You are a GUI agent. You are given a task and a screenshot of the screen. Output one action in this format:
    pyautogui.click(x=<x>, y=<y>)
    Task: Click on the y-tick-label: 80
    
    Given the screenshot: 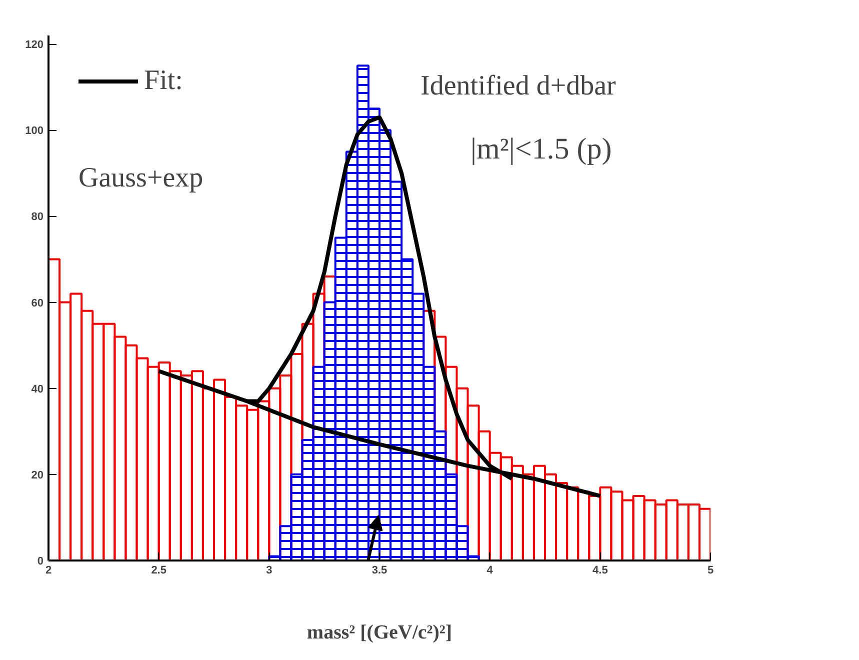 What is the action you would take?
    pyautogui.click(x=37, y=217)
    